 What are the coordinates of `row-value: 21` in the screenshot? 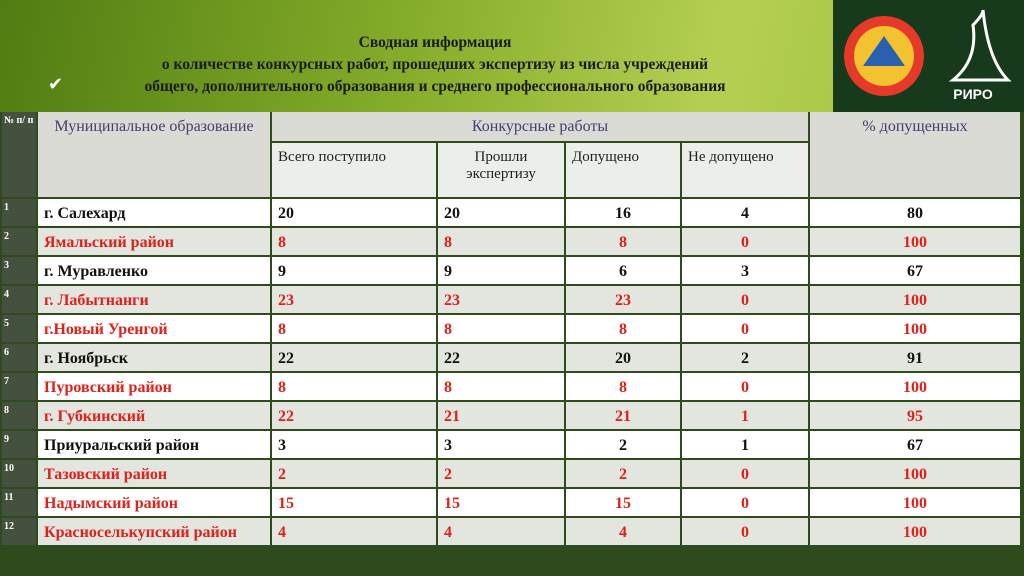 It's located at (623, 415).